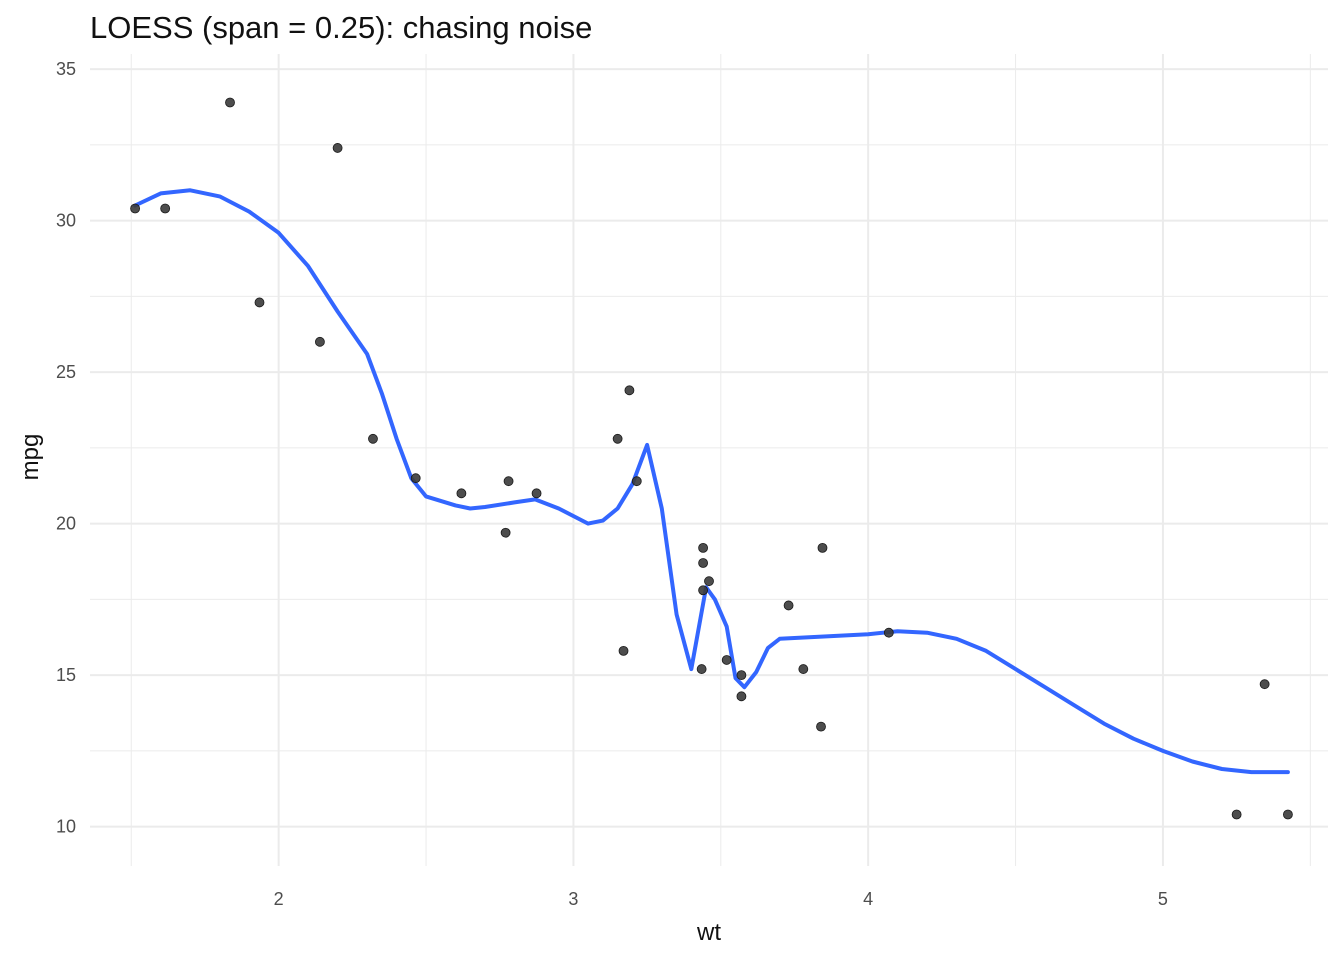 This screenshot has height=960, width=1344. Describe the element at coordinates (868, 899) in the screenshot. I see `x-tick-label: 4` at that location.